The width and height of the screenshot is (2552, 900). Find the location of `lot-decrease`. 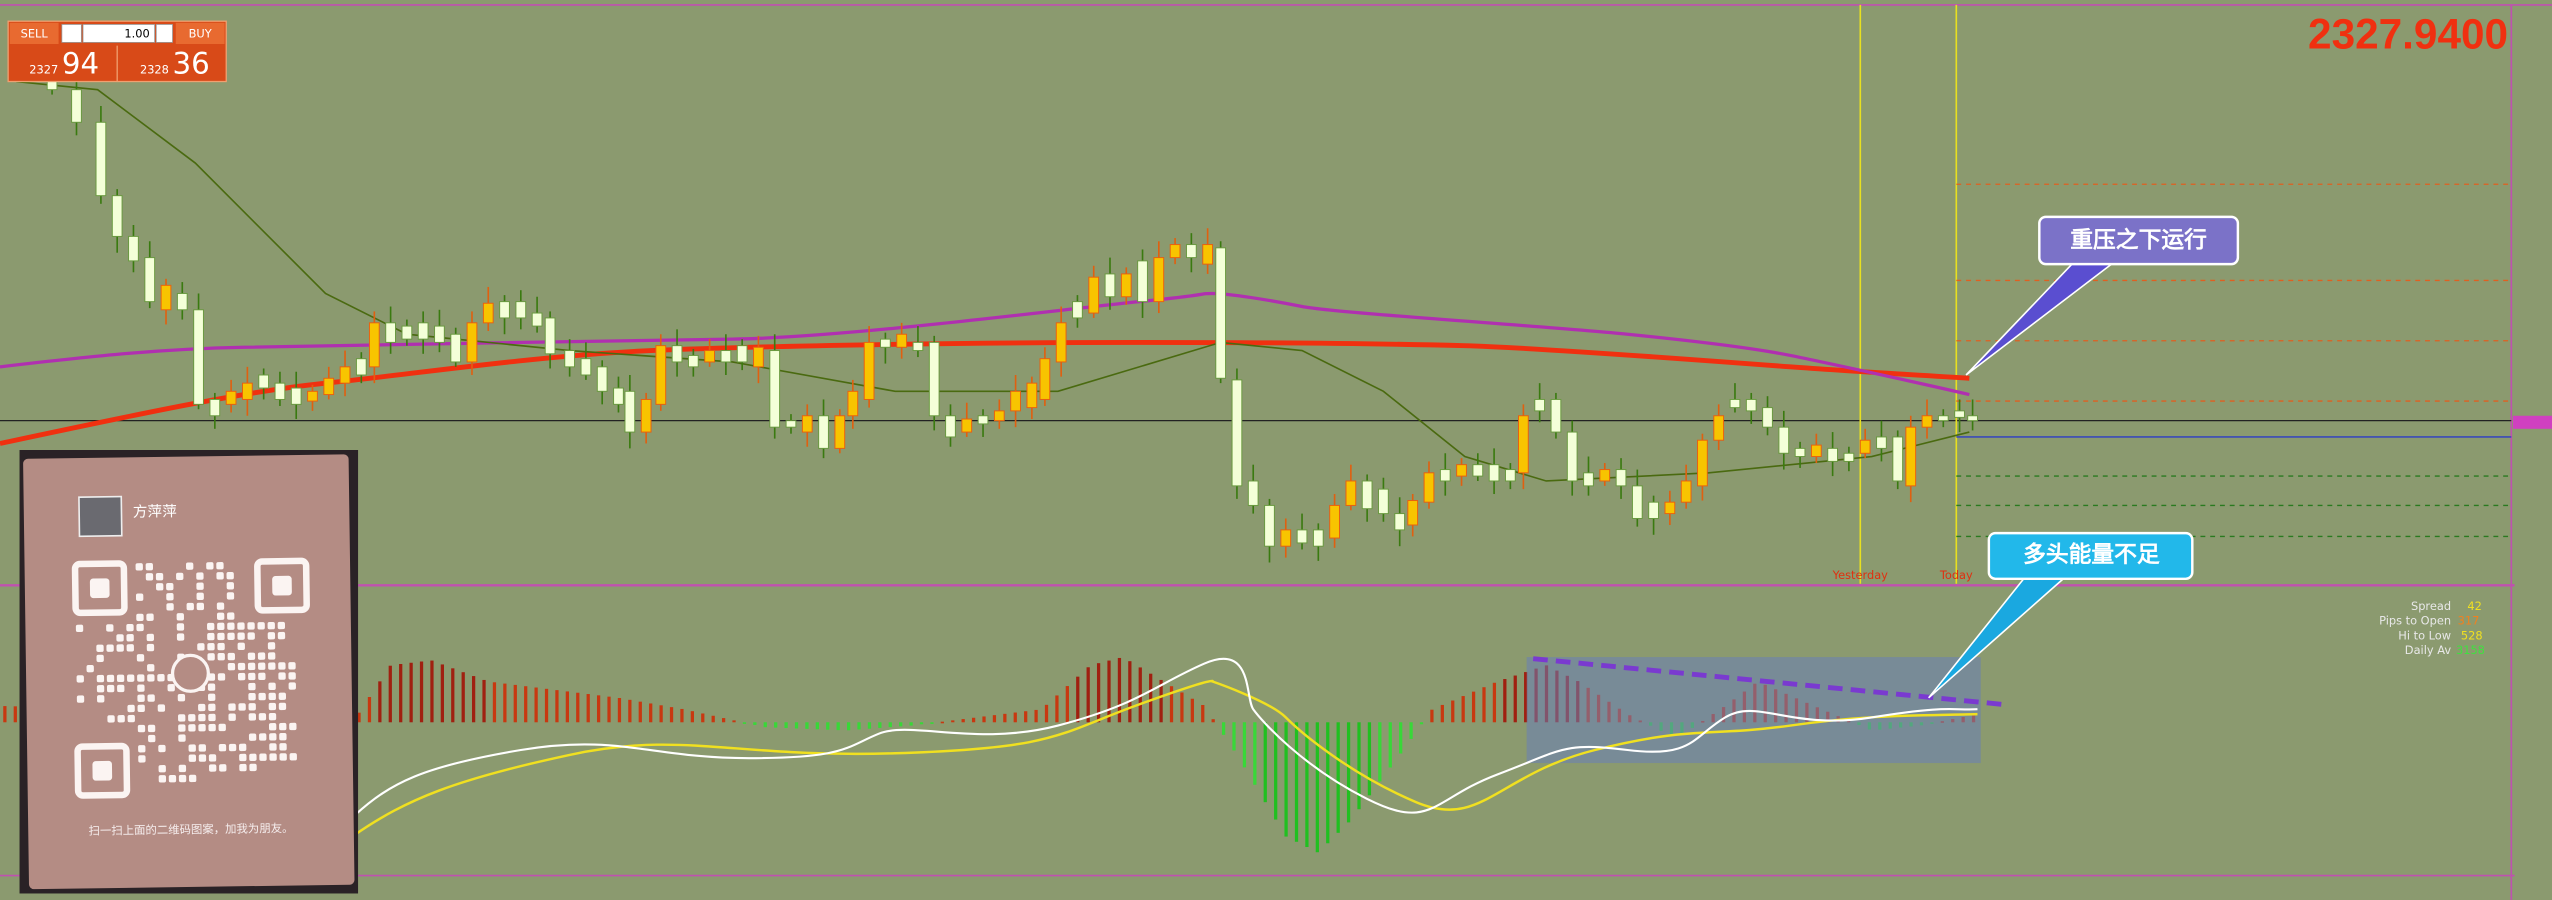

lot-decrease is located at coordinates (71, 33).